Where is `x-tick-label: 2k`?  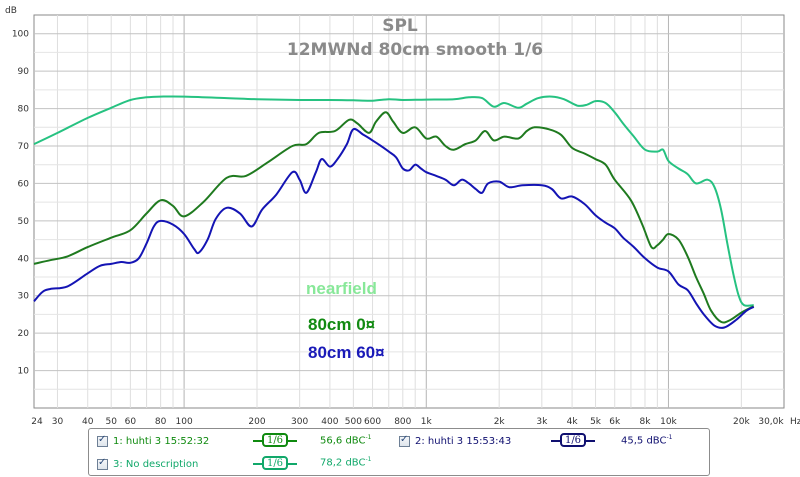
x-tick-label: 2k is located at coordinates (500, 422).